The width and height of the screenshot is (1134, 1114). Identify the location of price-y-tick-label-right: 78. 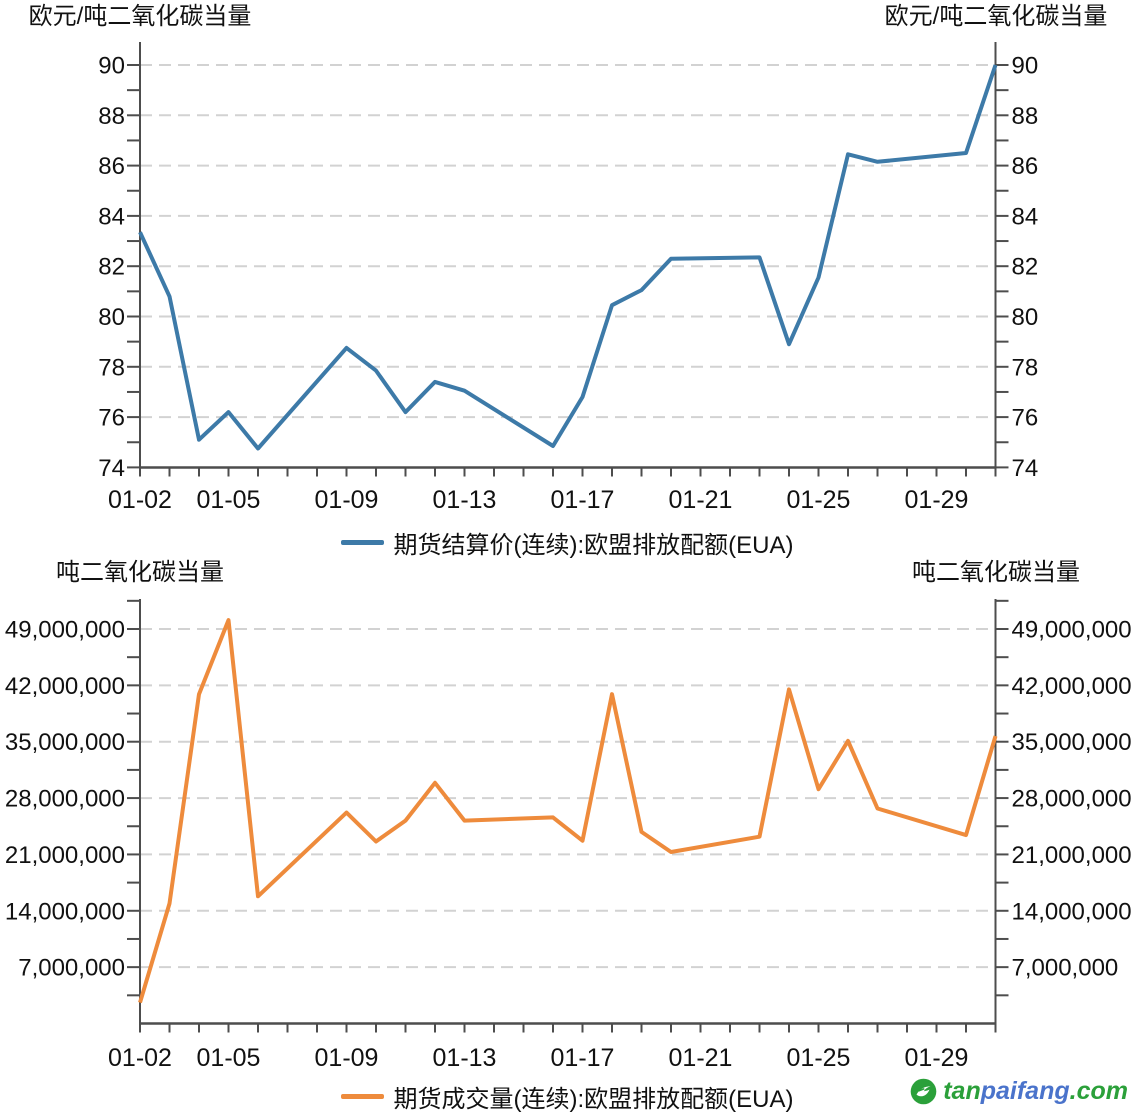
(1025, 367).